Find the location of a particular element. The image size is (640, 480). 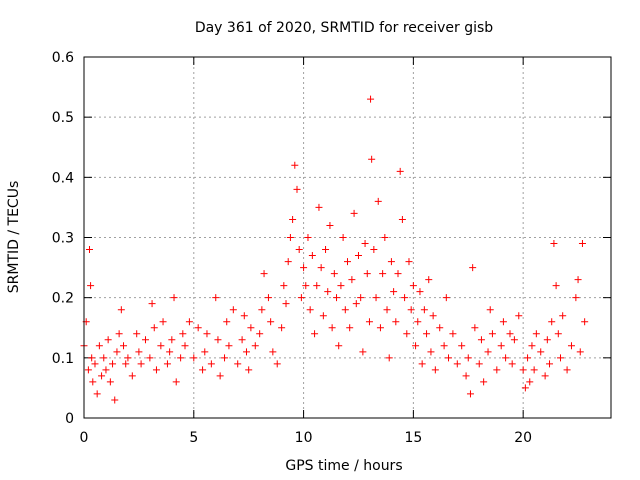

x-tick-label: 20 is located at coordinates (523, 438).